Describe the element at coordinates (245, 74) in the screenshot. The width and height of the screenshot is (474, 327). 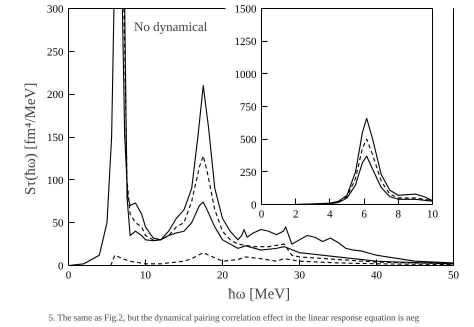
I see `y-tick-label: 1000` at that location.